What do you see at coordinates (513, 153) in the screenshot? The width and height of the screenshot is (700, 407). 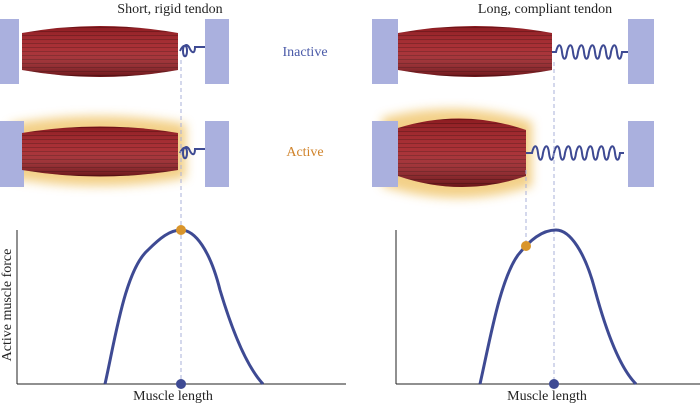 I see `right-active-muscle-unit` at bounding box center [513, 153].